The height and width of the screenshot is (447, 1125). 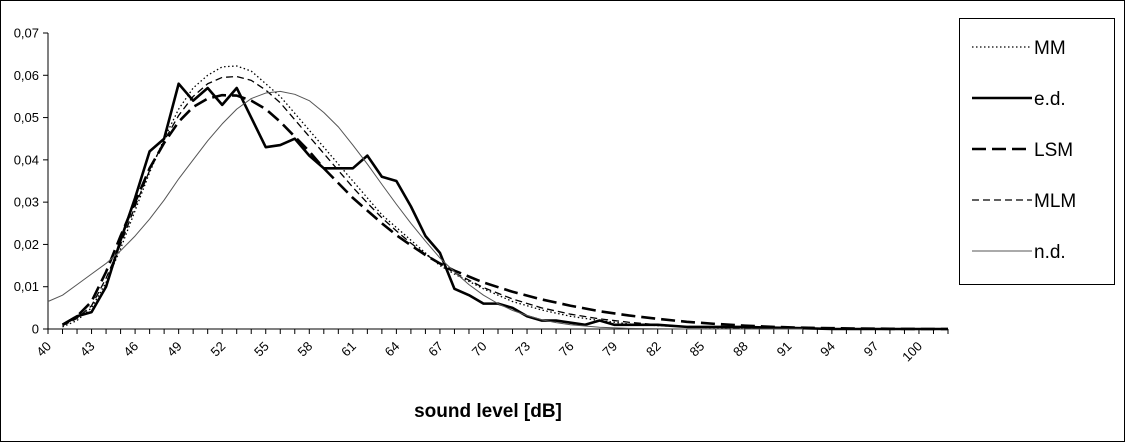 I want to click on y-tick-label: 0,05, so click(x=26, y=117).